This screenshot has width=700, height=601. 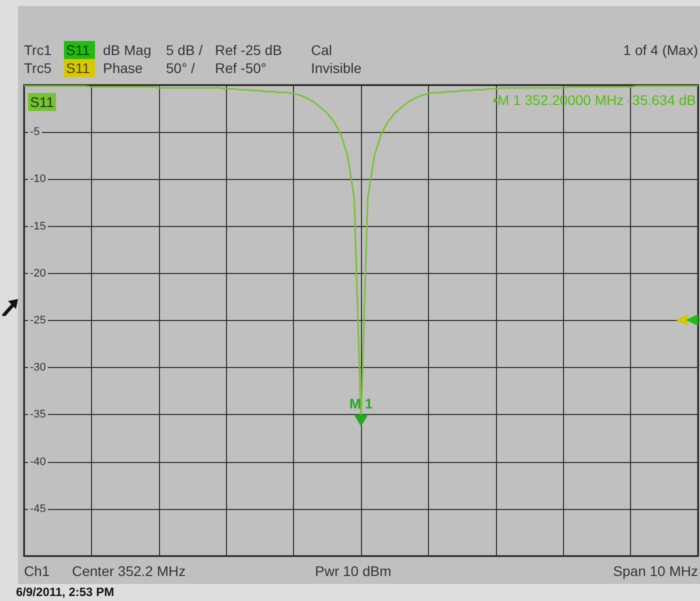 I want to click on text: Span 10 MHz, so click(x=655, y=571).